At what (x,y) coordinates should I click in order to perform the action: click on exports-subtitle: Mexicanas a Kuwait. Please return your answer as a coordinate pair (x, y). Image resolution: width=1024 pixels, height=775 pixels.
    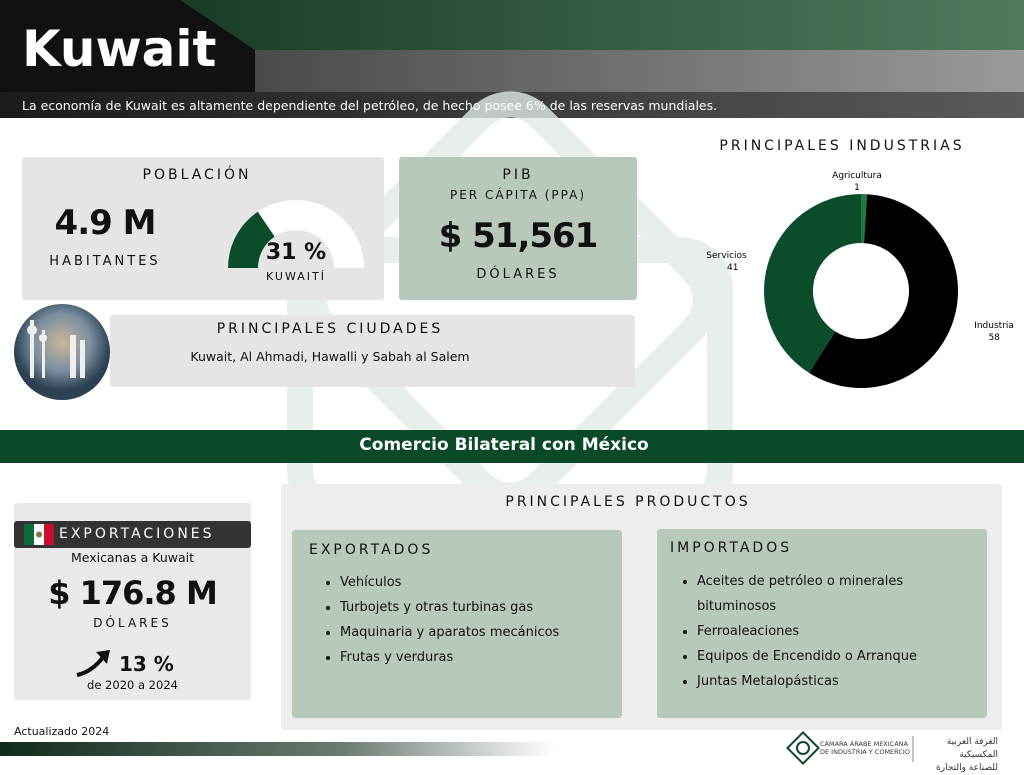
    Looking at the image, I should click on (132, 557).